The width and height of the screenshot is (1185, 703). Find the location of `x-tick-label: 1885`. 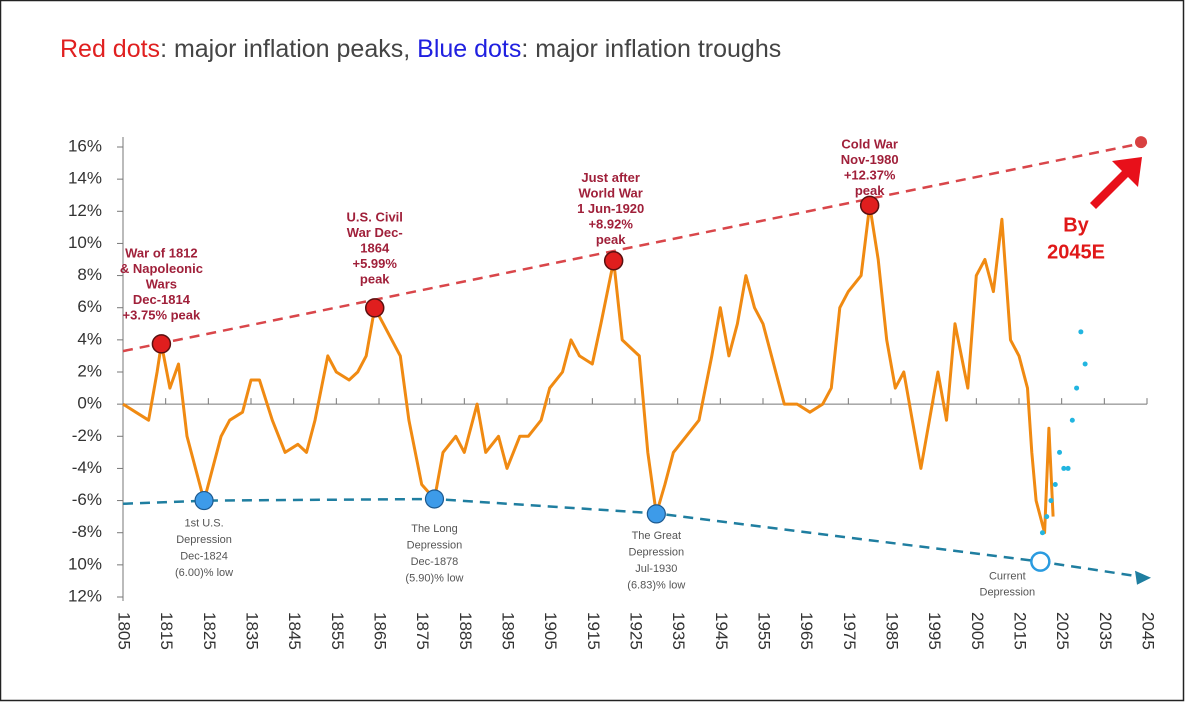

x-tick-label: 1885 is located at coordinates (465, 631).